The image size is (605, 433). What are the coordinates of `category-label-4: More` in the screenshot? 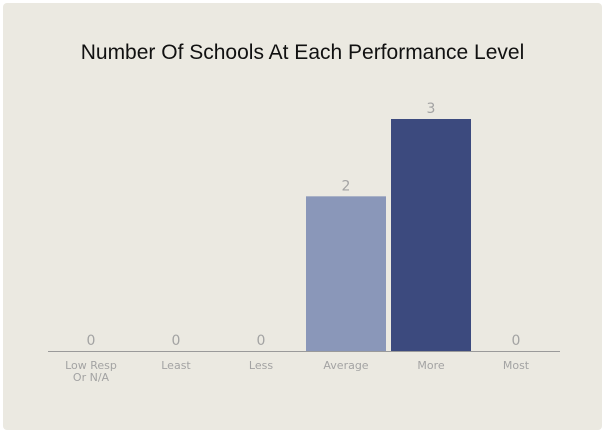 It's located at (431, 365).